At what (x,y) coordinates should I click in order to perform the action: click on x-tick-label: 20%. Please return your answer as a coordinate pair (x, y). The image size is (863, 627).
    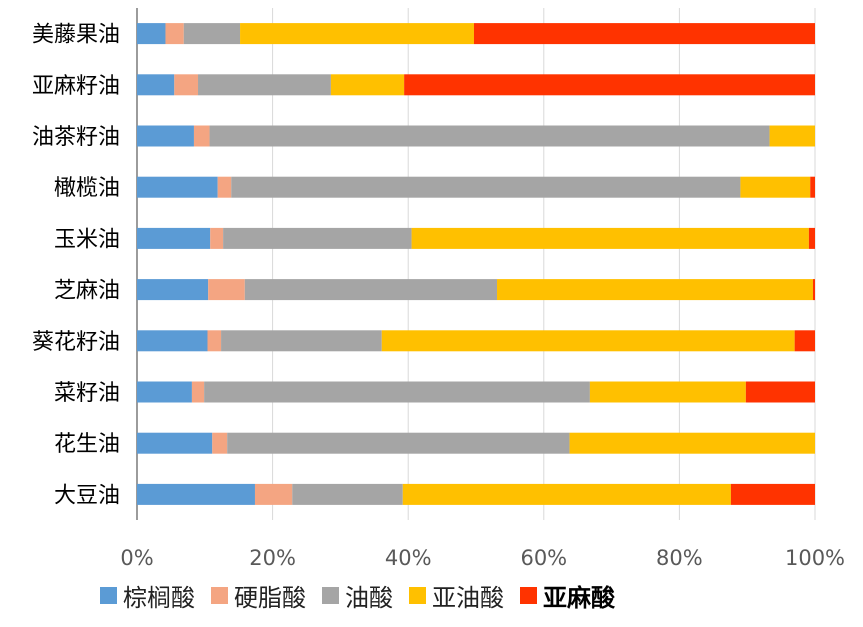
    Looking at the image, I should click on (272, 558).